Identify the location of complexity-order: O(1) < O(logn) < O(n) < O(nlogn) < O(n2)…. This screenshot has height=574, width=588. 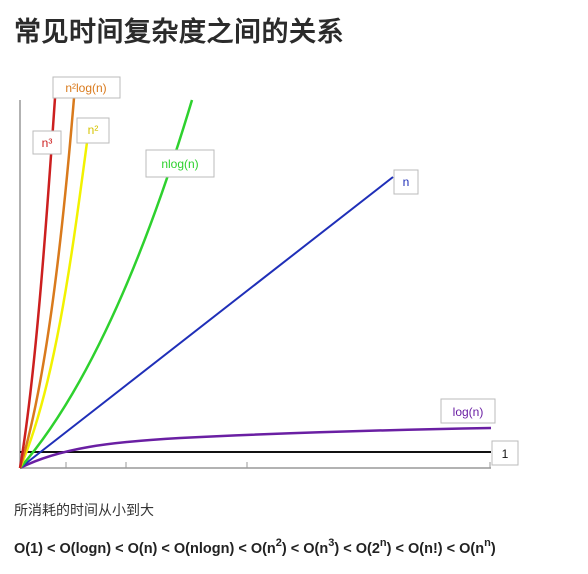
(255, 547).